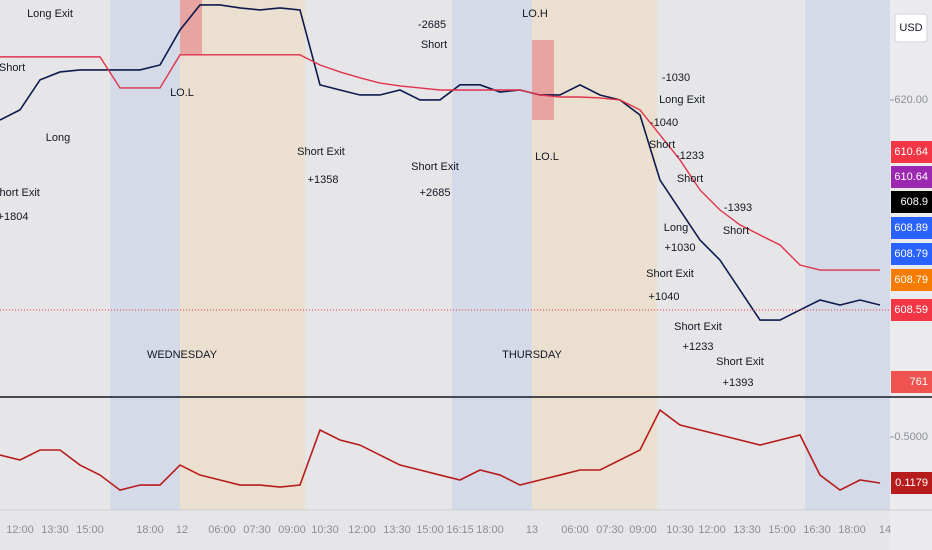  I want to click on annotation: -1393, so click(738, 208).